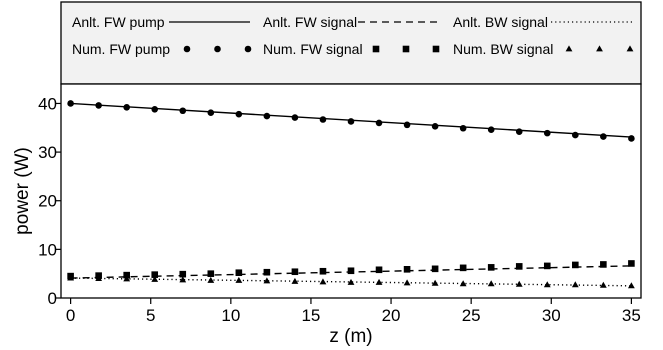 The height and width of the screenshot is (350, 663). What do you see at coordinates (47, 103) in the screenshot?
I see `y-tick-label: 40` at bounding box center [47, 103].